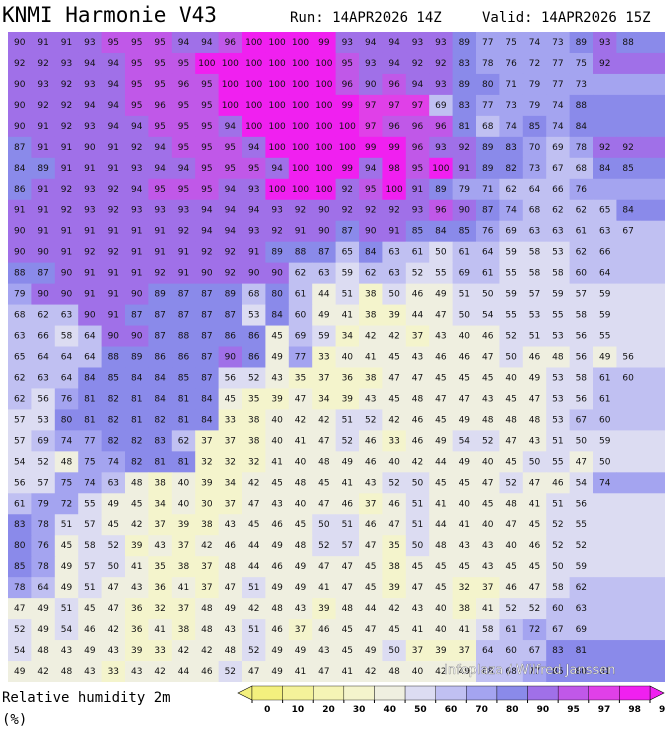 This screenshot has width=665, height=735. Describe the element at coordinates (254, 567) in the screenshot. I see `humidity-value: 44` at that location.